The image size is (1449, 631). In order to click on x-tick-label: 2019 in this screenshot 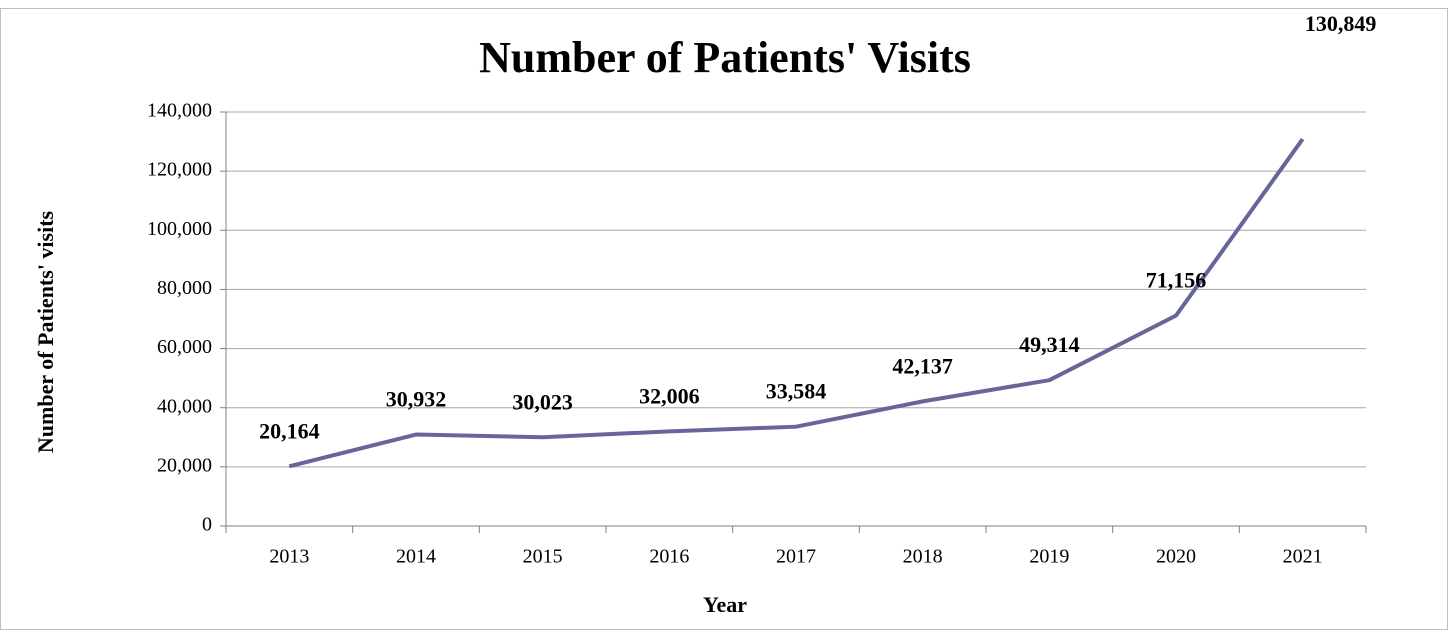, I will do `click(1049, 557)`.